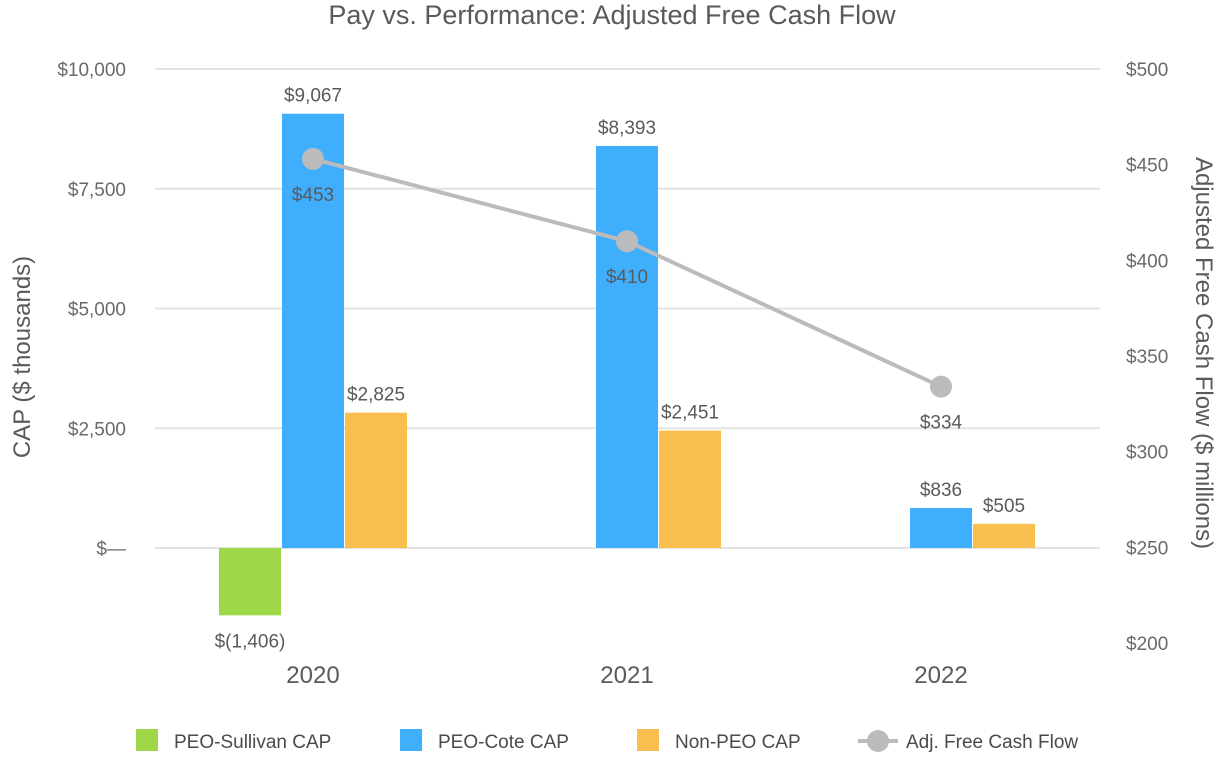 This screenshot has width=1226, height=760. I want to click on y2-tick-label: $500, so click(1147, 70).